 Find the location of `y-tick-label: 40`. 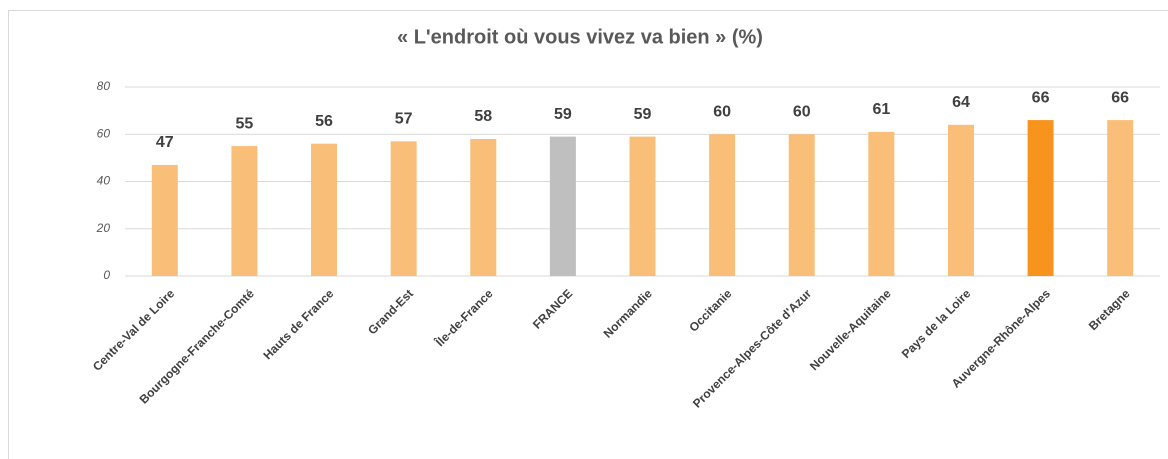

y-tick-label: 40 is located at coordinates (104, 181).